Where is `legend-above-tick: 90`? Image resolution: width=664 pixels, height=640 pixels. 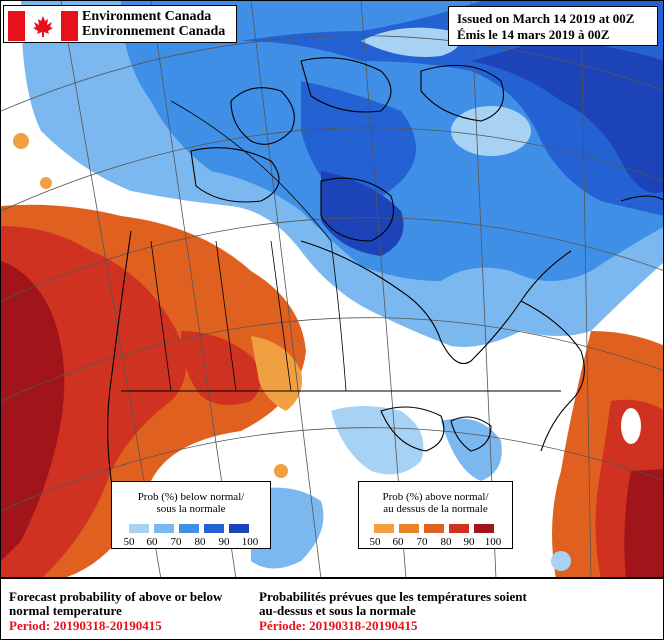
legend-above-tick: 90 is located at coordinates (469, 542).